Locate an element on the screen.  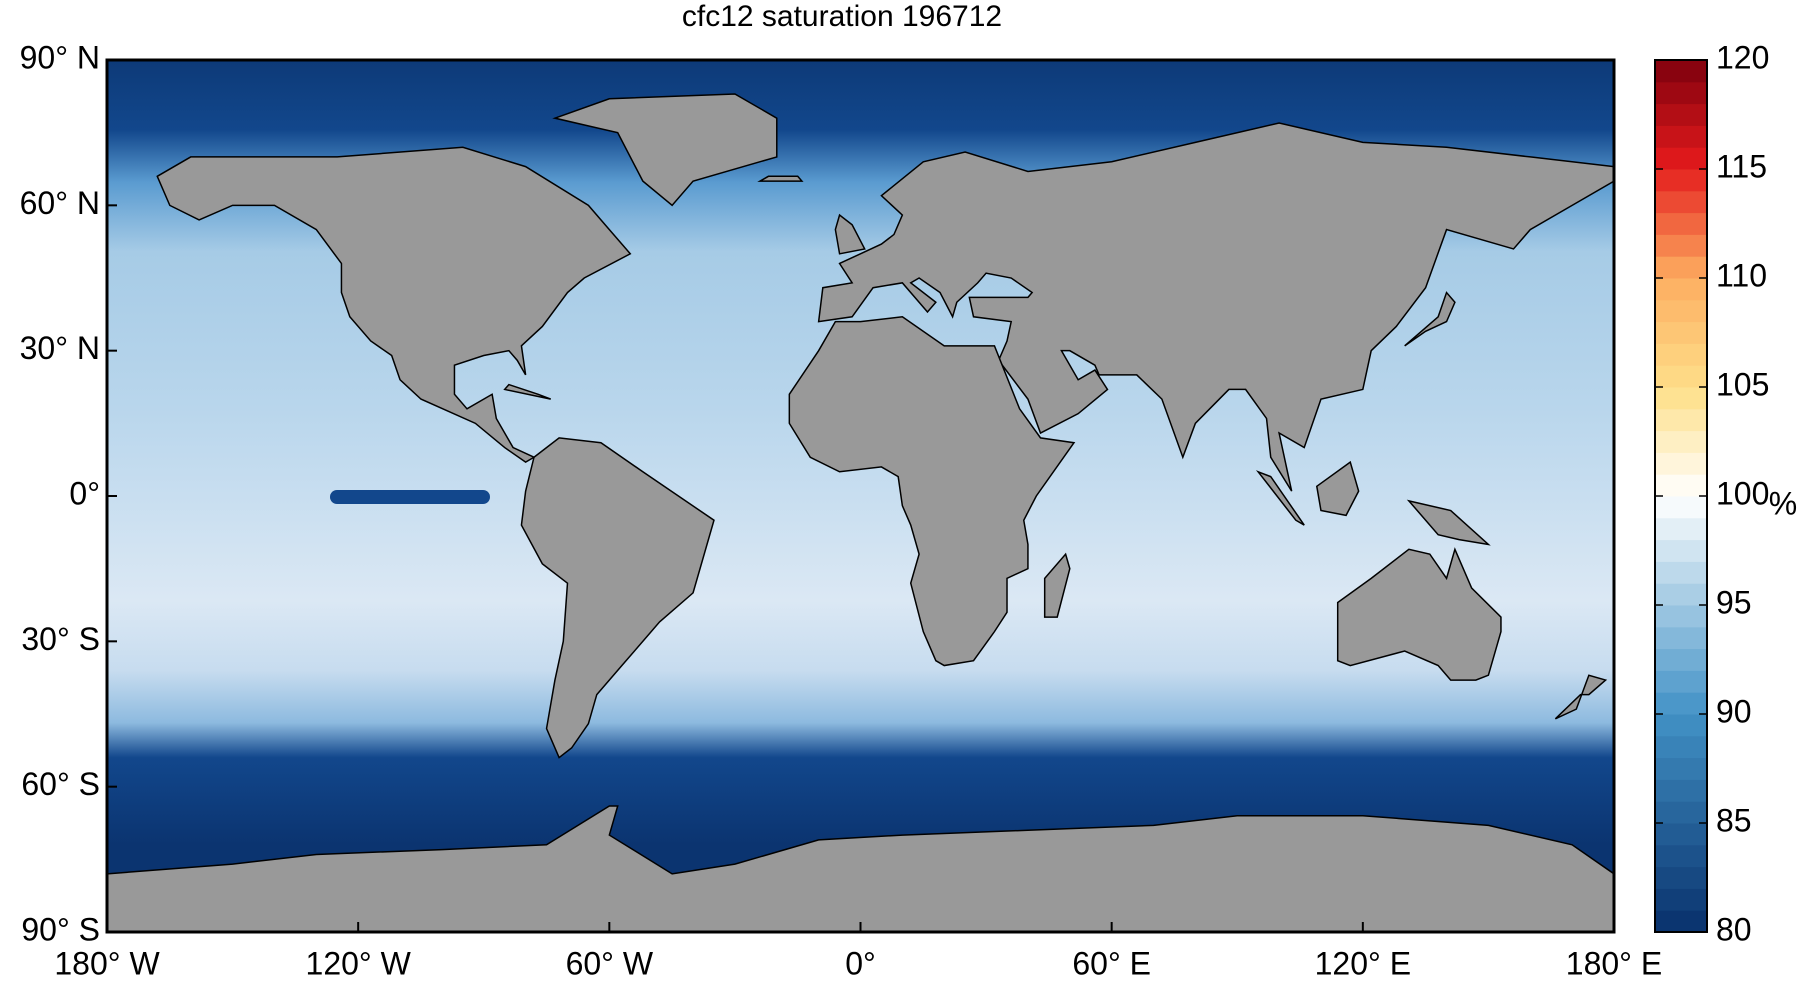
ocean-feature is located at coordinates (410, 497).